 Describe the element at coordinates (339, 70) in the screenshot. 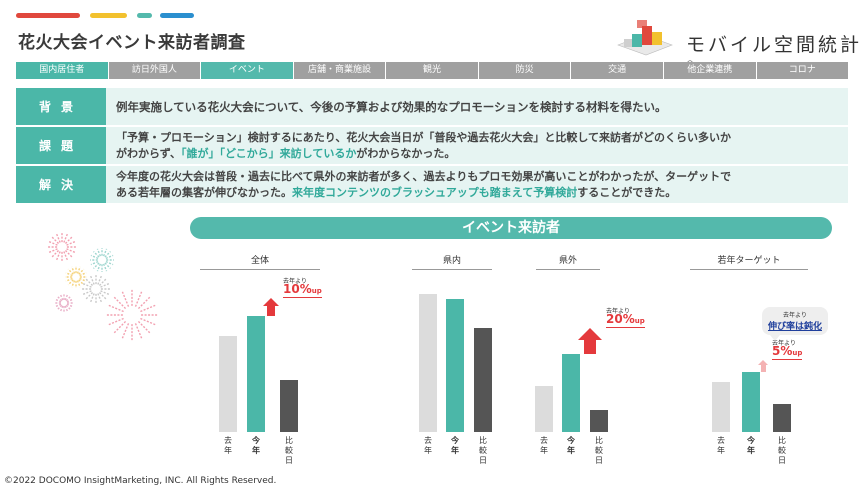

I see `tab-stores: 店舗・商業施設` at that location.